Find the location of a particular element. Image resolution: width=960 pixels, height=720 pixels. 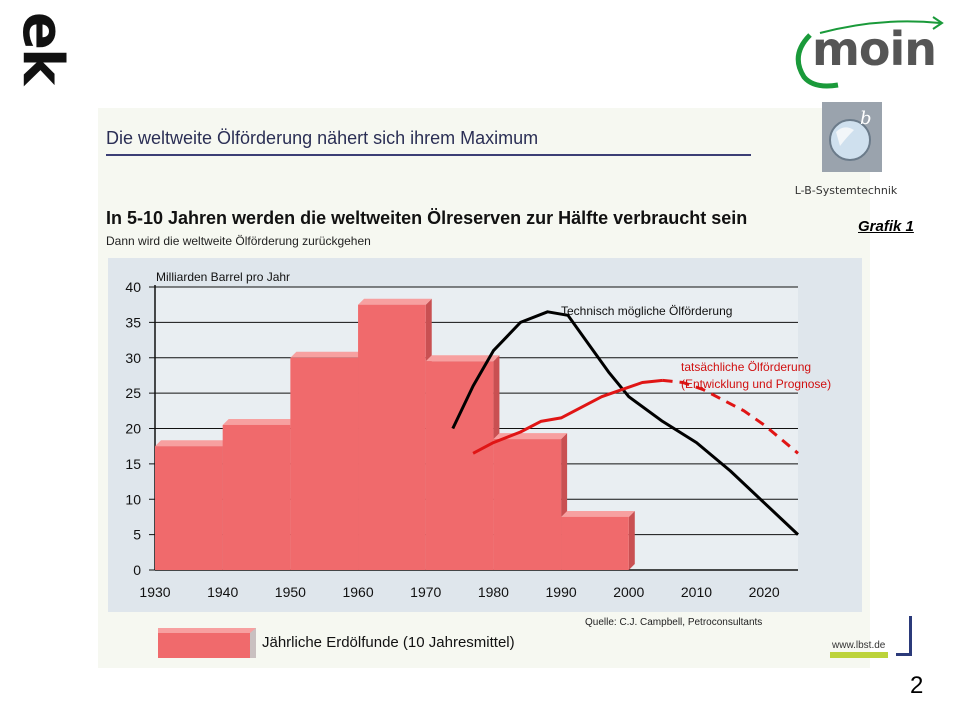

svg-text: b is located at coordinates (866, 118).